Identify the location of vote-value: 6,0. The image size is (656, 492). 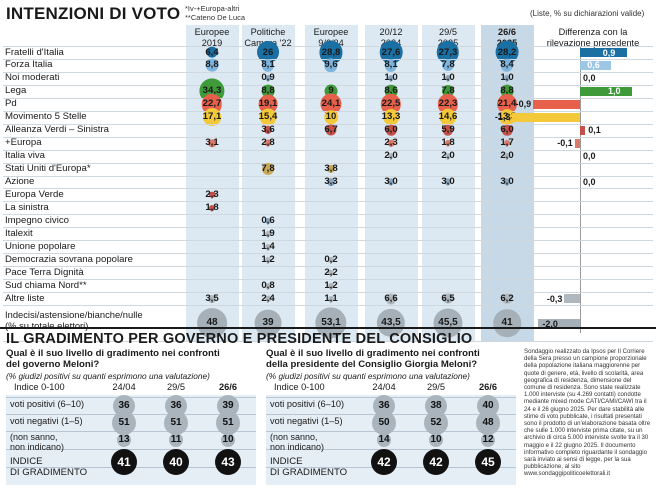
(391, 130).